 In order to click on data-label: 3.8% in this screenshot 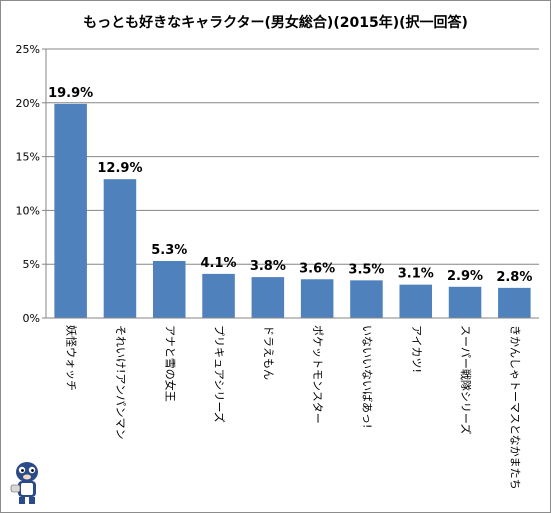, I will do `click(268, 266)`.